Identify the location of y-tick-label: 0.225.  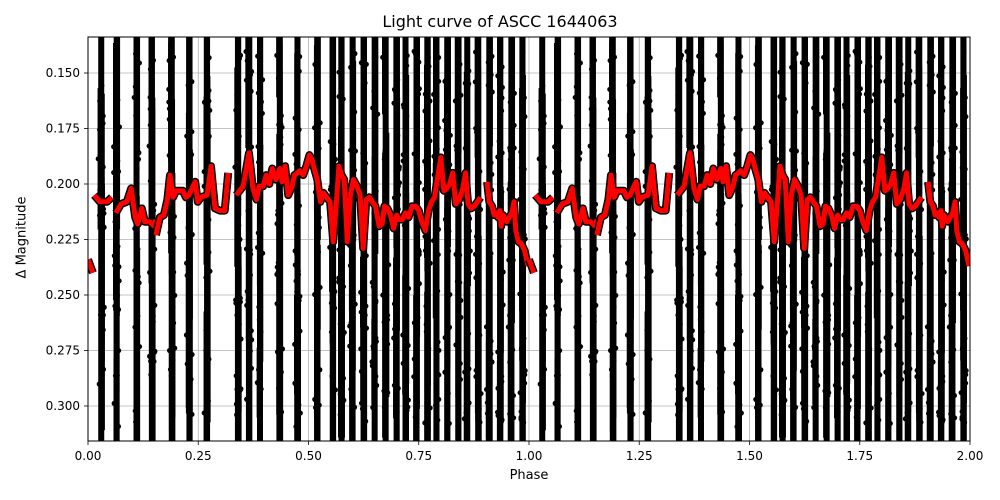
(63, 240).